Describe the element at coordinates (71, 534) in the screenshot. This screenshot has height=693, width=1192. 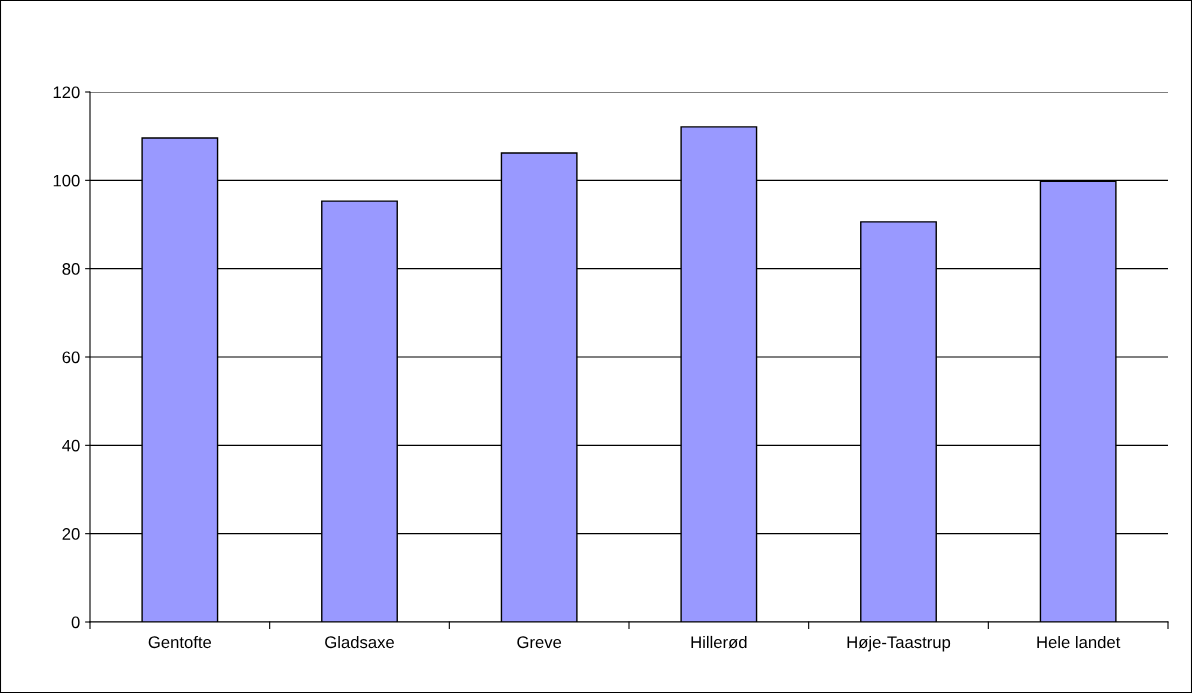
I see `y-tick-label: 20` at that location.